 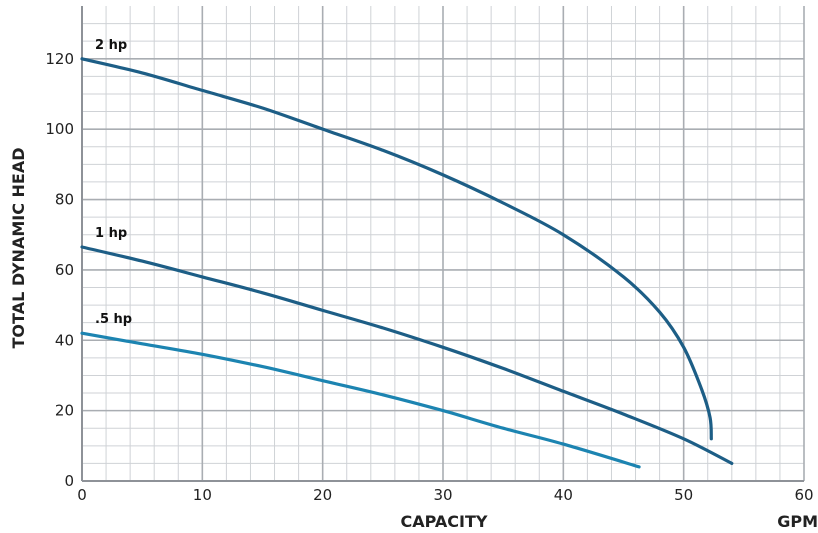 I want to click on y-axis-title: TOTAL DYNAMIC HEAD, so click(x=18, y=248).